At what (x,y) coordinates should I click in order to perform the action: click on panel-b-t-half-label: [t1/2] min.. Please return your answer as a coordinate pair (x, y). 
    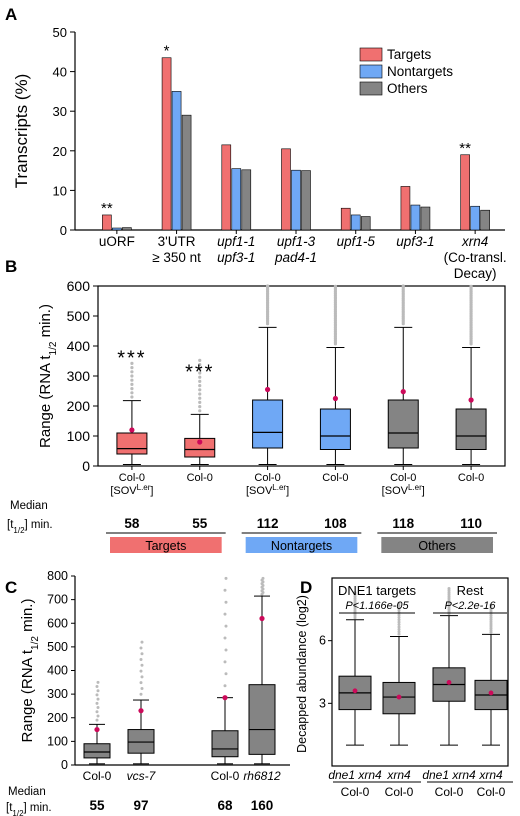
    Looking at the image, I should click on (30, 527).